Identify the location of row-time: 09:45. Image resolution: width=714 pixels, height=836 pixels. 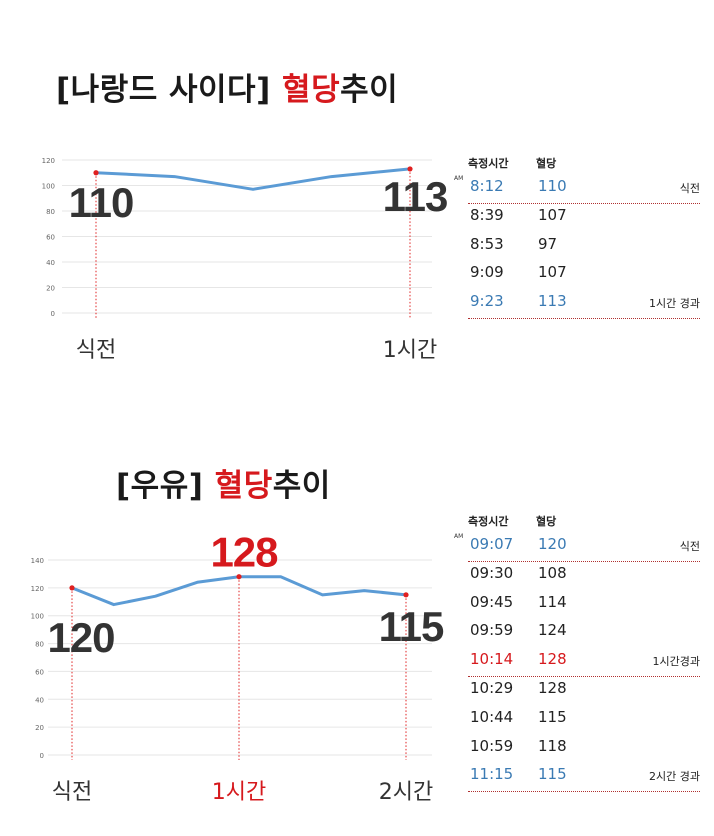
(492, 601).